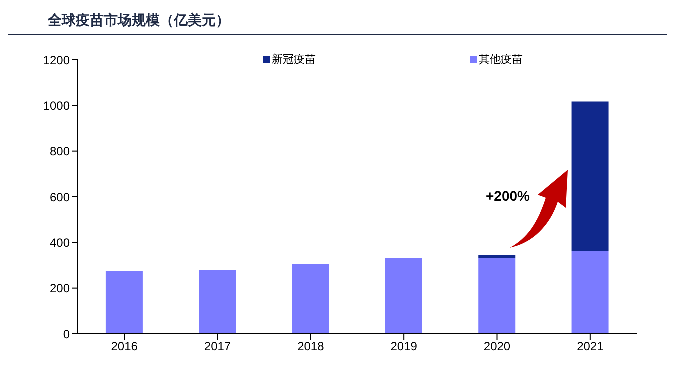 The image size is (675, 392). Describe the element at coordinates (60, 151) in the screenshot. I see `y-tick-label: 800` at that location.